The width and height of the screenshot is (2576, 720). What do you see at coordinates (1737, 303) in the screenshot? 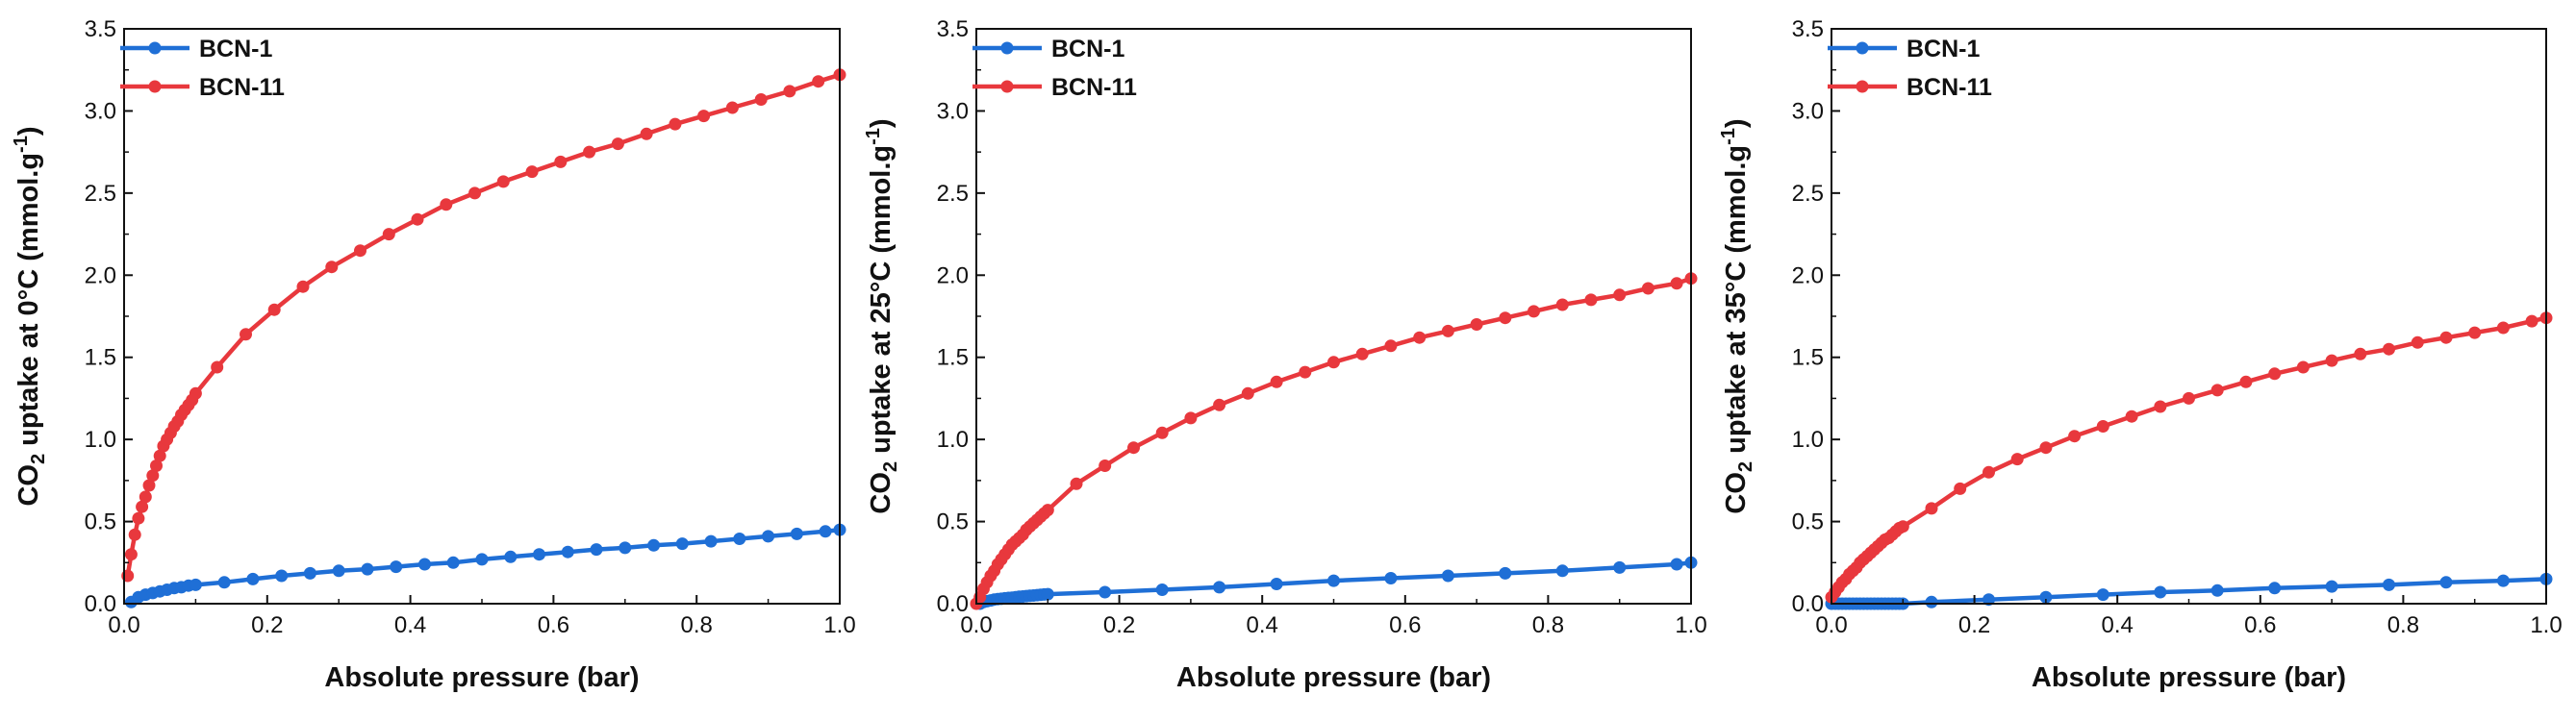
I see `y-axis-title-part: uptake at 35°C (mmol.g` at bounding box center [1737, 303].